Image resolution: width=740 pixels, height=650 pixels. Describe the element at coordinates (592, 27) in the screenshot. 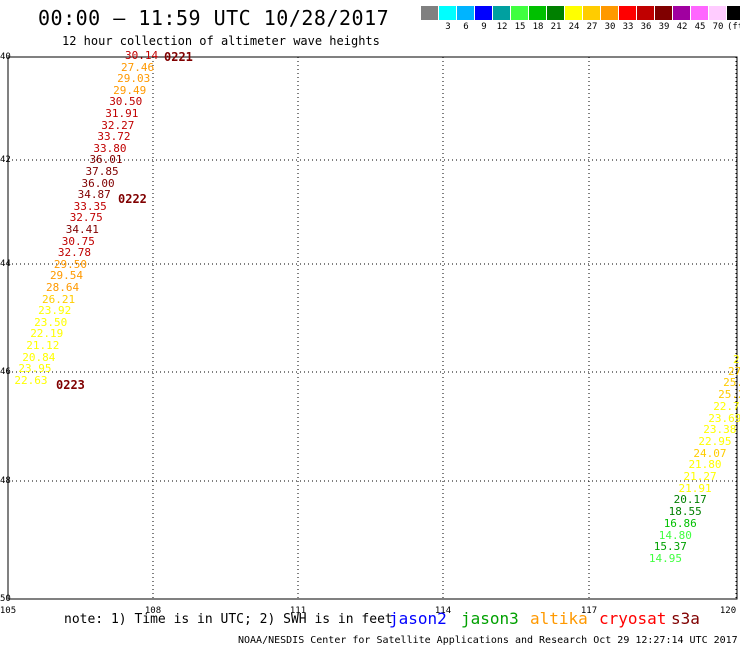

I see `legend-label: 27` at that location.